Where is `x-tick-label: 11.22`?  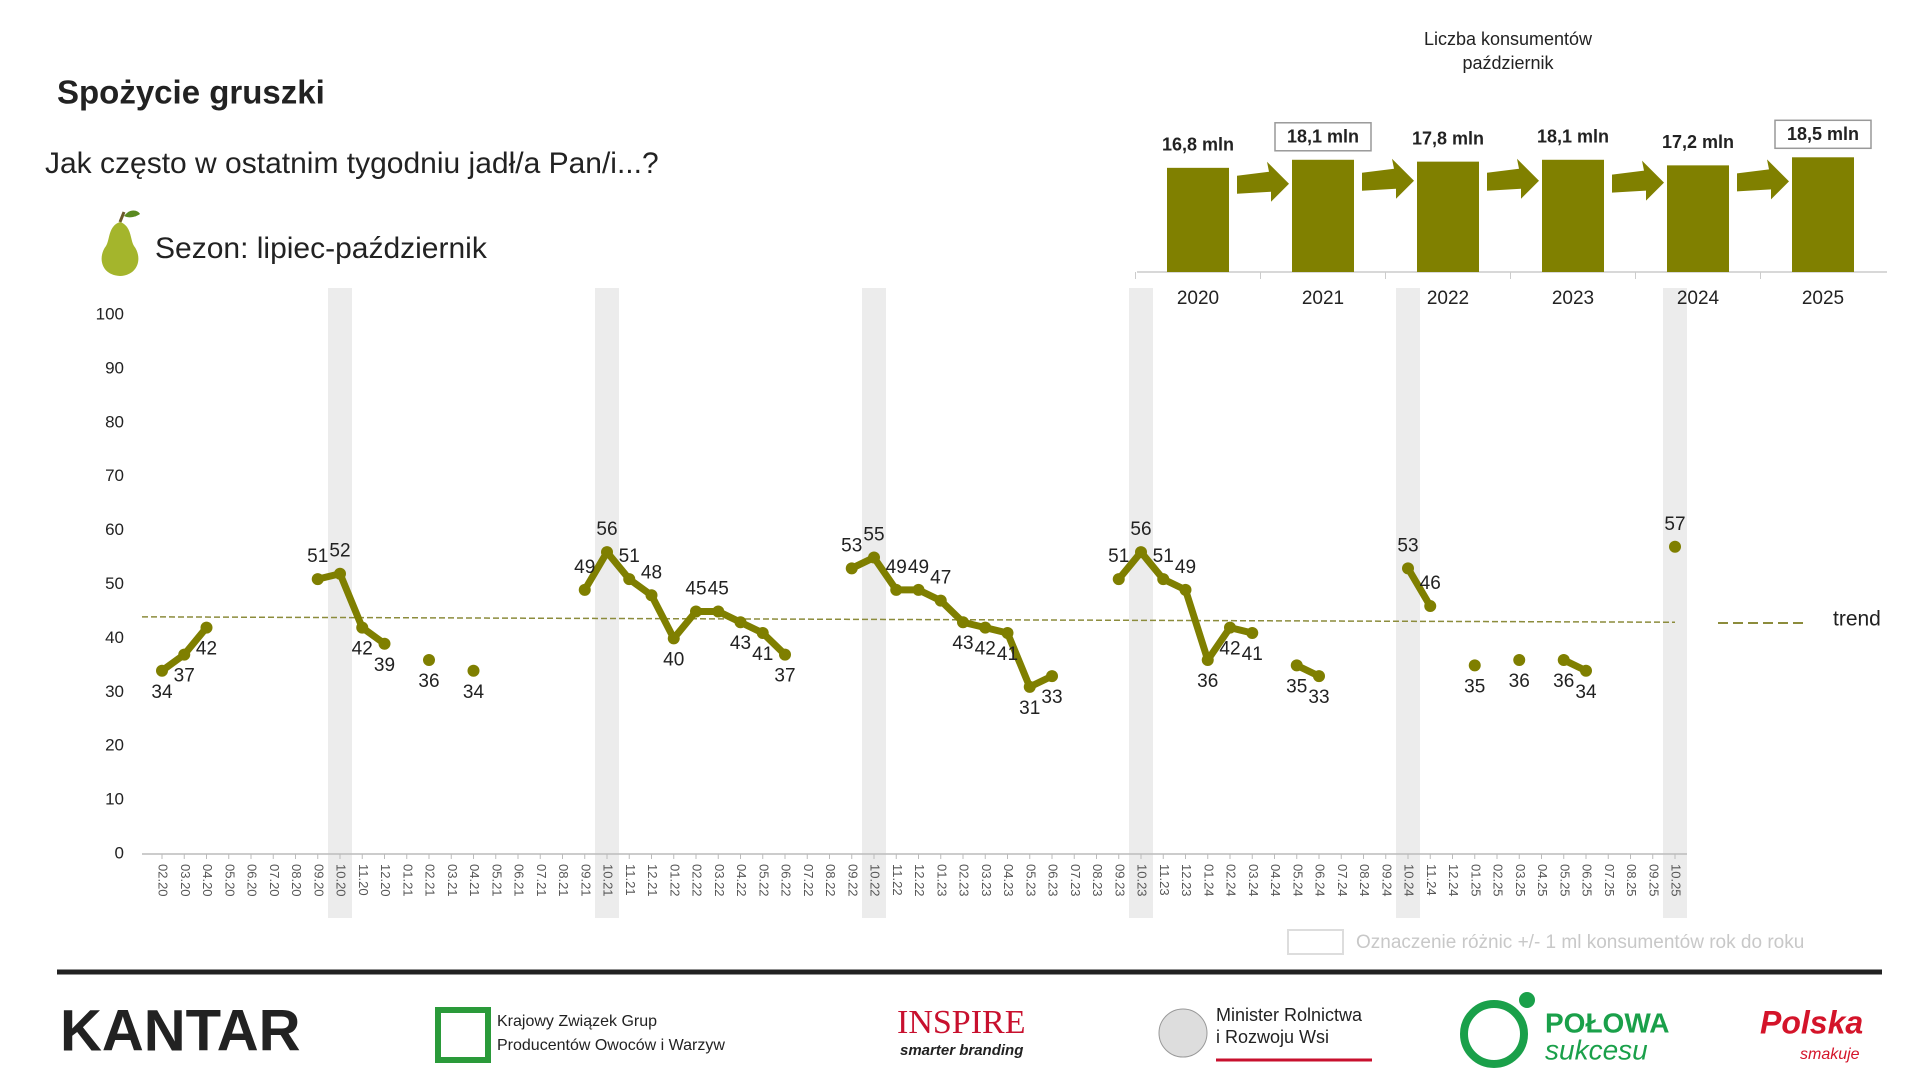
x-tick-label: 11.22 is located at coordinates (897, 880).